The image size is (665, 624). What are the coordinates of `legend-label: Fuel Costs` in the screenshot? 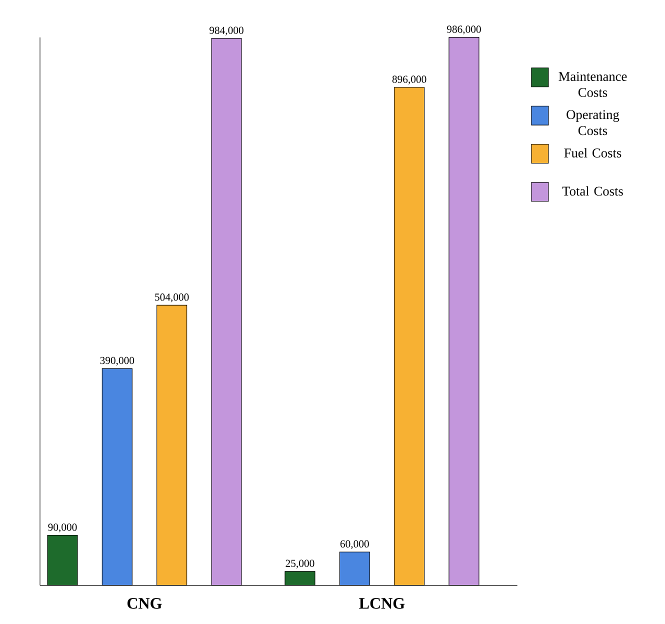 It's located at (593, 153).